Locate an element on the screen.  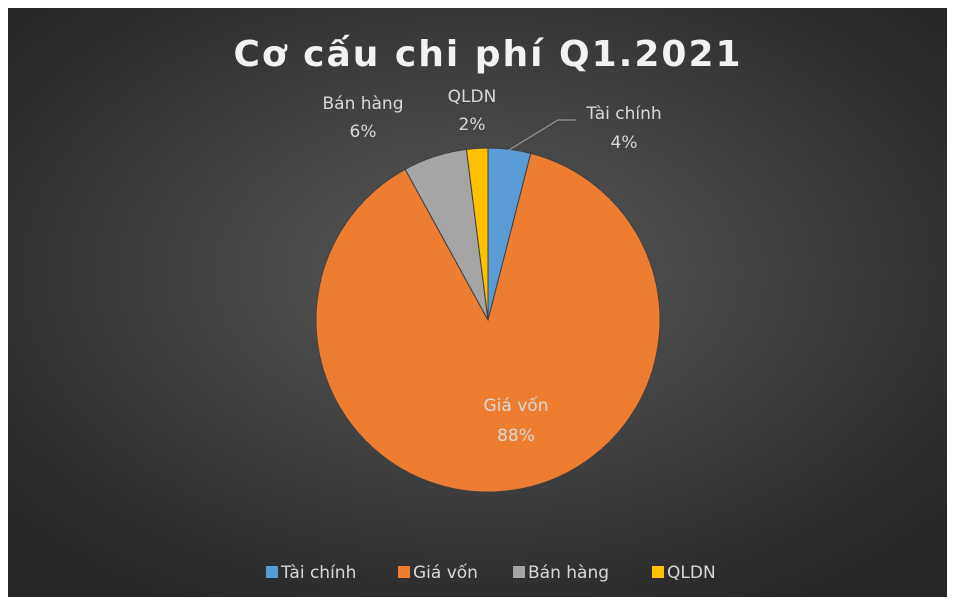
pie-slice is located at coordinates (477, 234).